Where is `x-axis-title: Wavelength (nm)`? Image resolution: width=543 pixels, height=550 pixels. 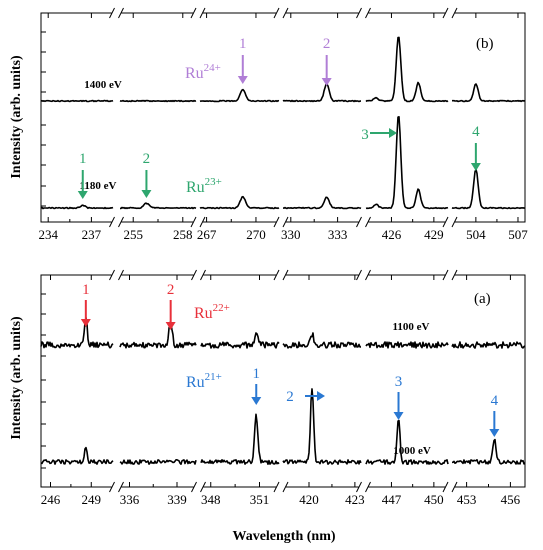 x-axis-title: Wavelength (nm) is located at coordinates (283, 536).